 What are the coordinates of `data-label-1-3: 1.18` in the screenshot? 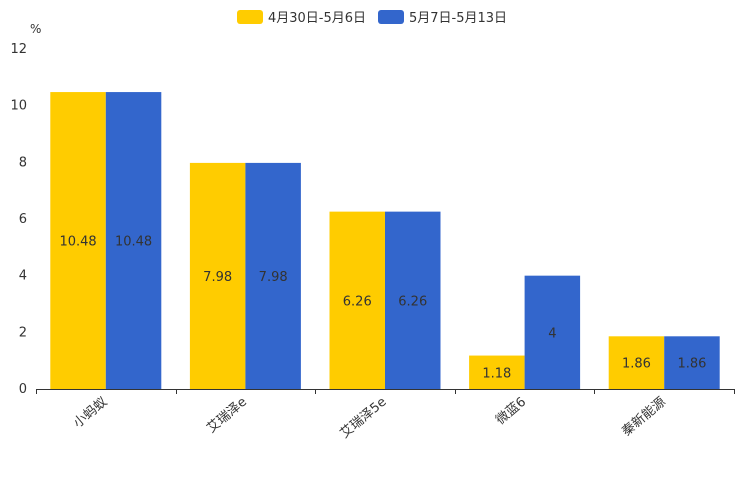 It's located at (496, 373).